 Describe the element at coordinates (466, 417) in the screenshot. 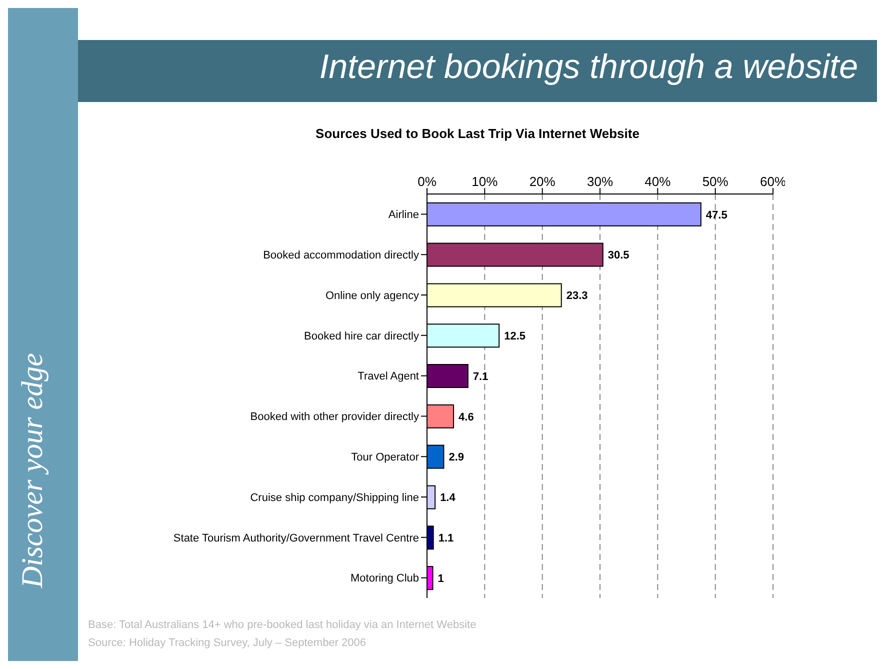

I see `data-label: 4.6` at that location.